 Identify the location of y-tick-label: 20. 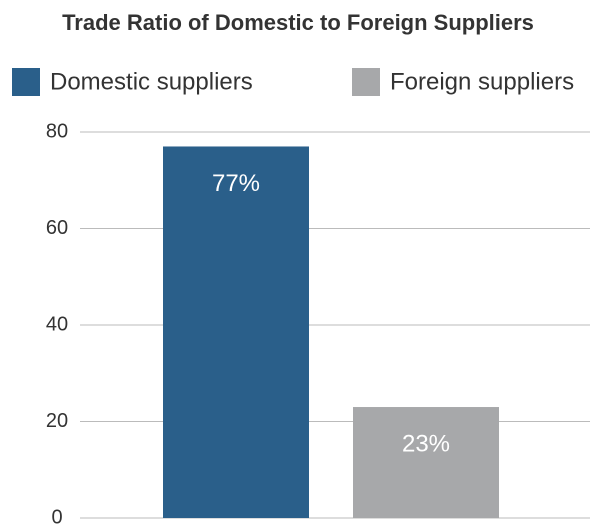
(57, 421).